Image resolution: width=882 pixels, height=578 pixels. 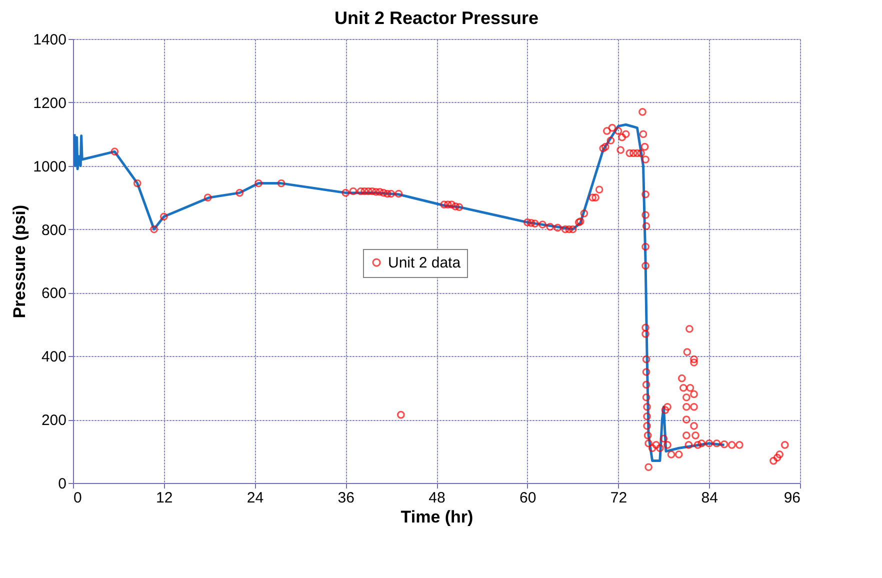 I want to click on x-tick-label: 24, so click(x=255, y=498).